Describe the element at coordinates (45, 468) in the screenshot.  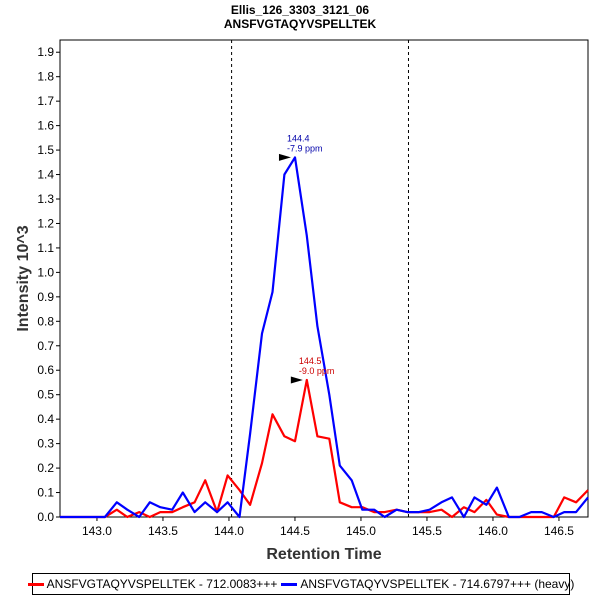
I see `y-tick-label: 0.2` at that location.